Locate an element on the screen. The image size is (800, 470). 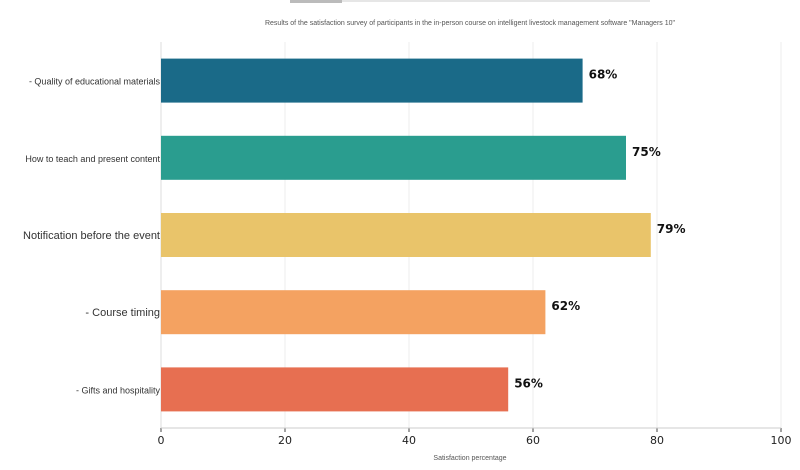
x-tick-label: 20 is located at coordinates (285, 440).